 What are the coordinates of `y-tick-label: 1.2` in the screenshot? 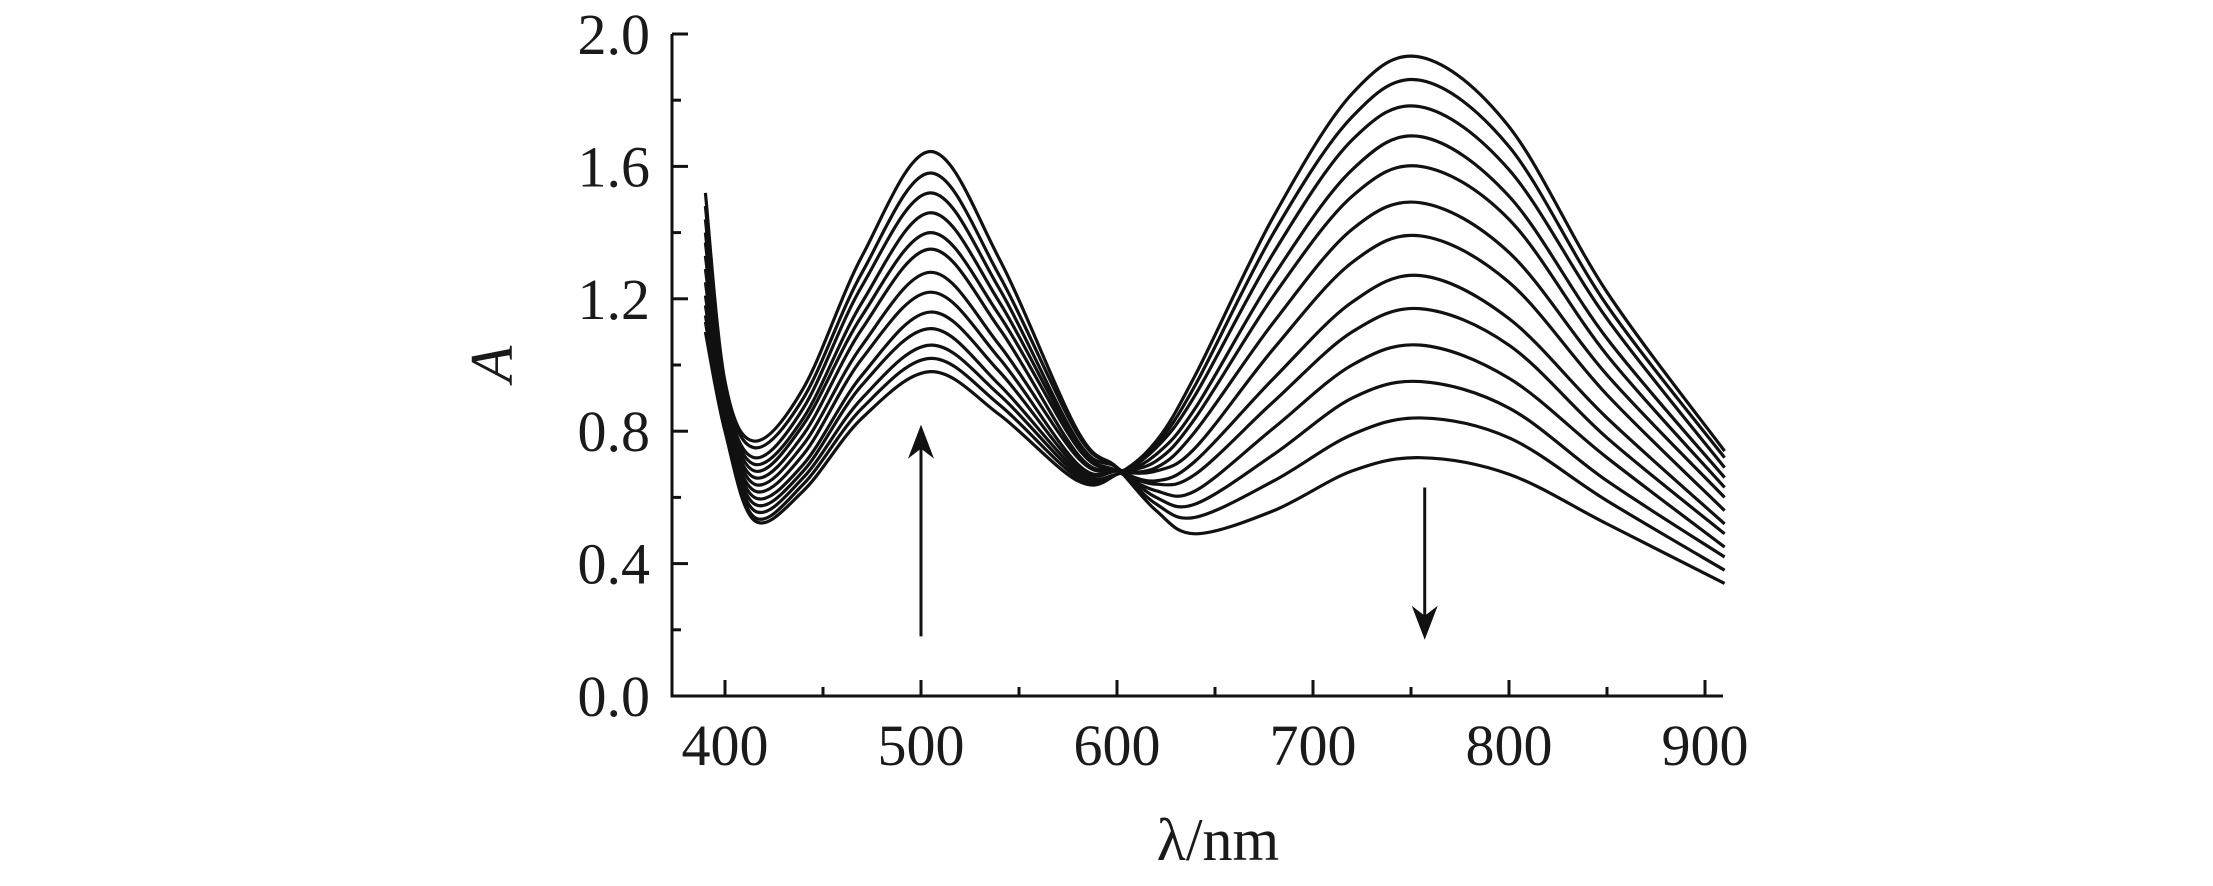 It's located at (614, 299).